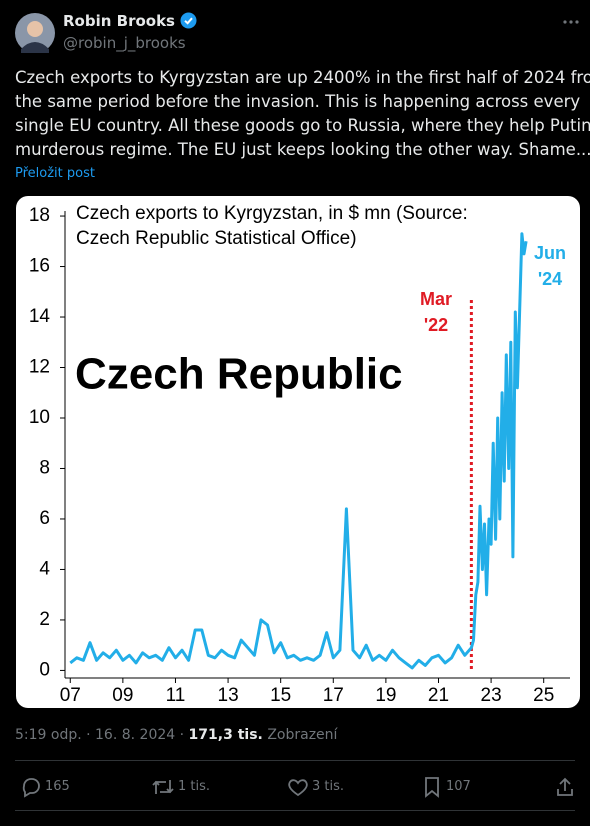 Image resolution: width=590 pixels, height=826 pixels. Describe the element at coordinates (550, 279) in the screenshot. I see `end-label: '24` at that location.